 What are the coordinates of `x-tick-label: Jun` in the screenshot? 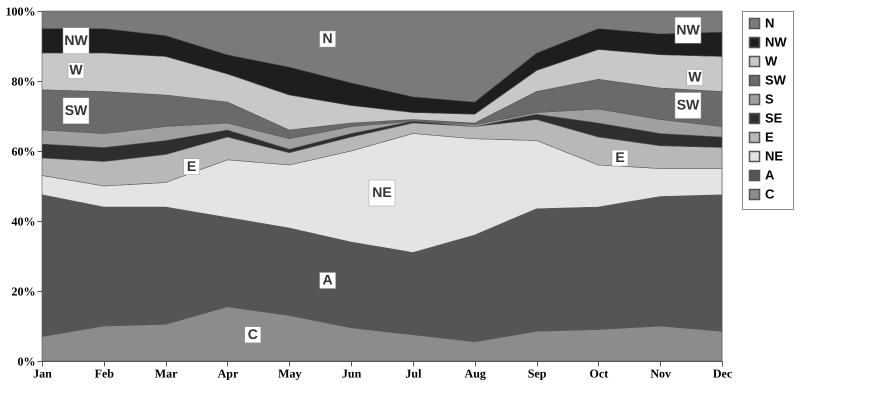 It's located at (352, 373).